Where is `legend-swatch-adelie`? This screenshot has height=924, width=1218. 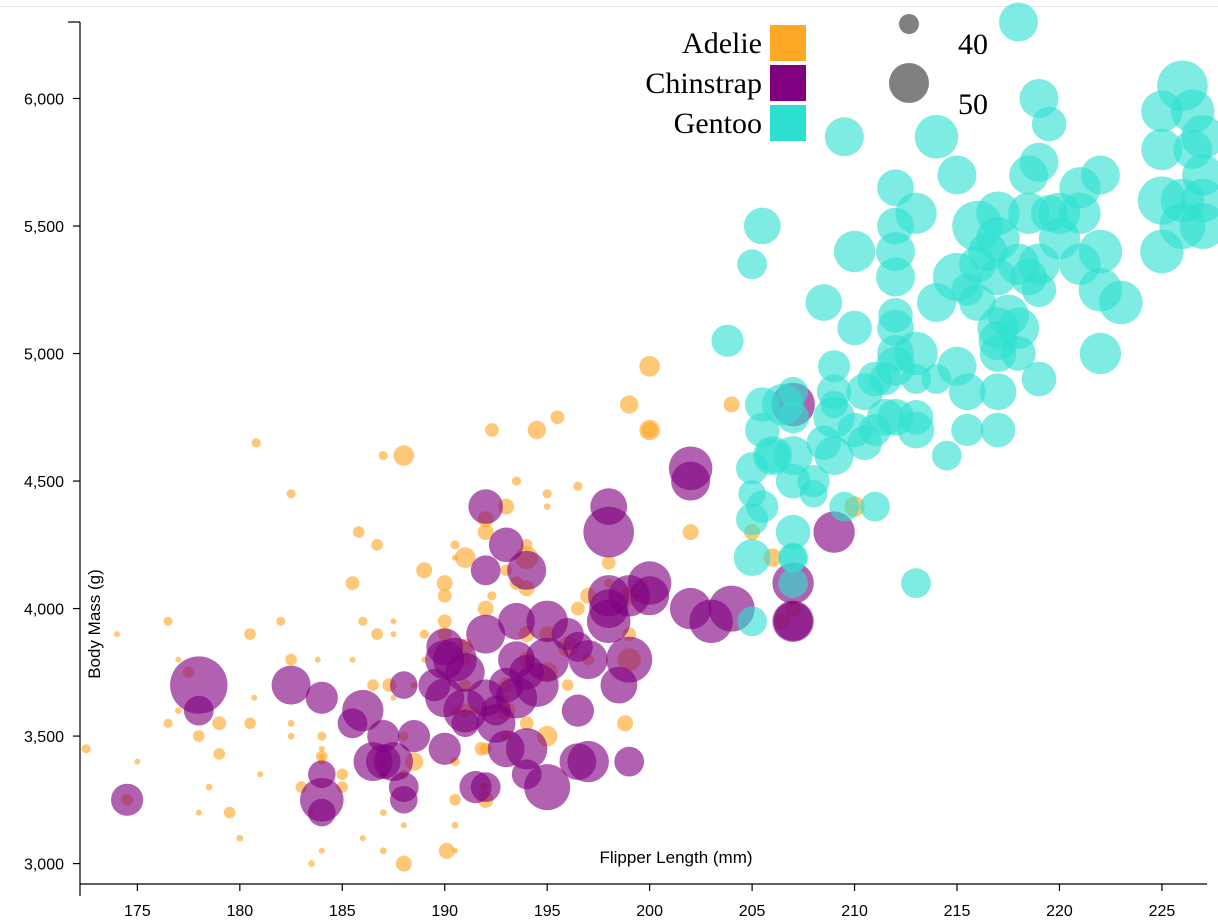
legend-swatch-adelie is located at coordinates (788, 43).